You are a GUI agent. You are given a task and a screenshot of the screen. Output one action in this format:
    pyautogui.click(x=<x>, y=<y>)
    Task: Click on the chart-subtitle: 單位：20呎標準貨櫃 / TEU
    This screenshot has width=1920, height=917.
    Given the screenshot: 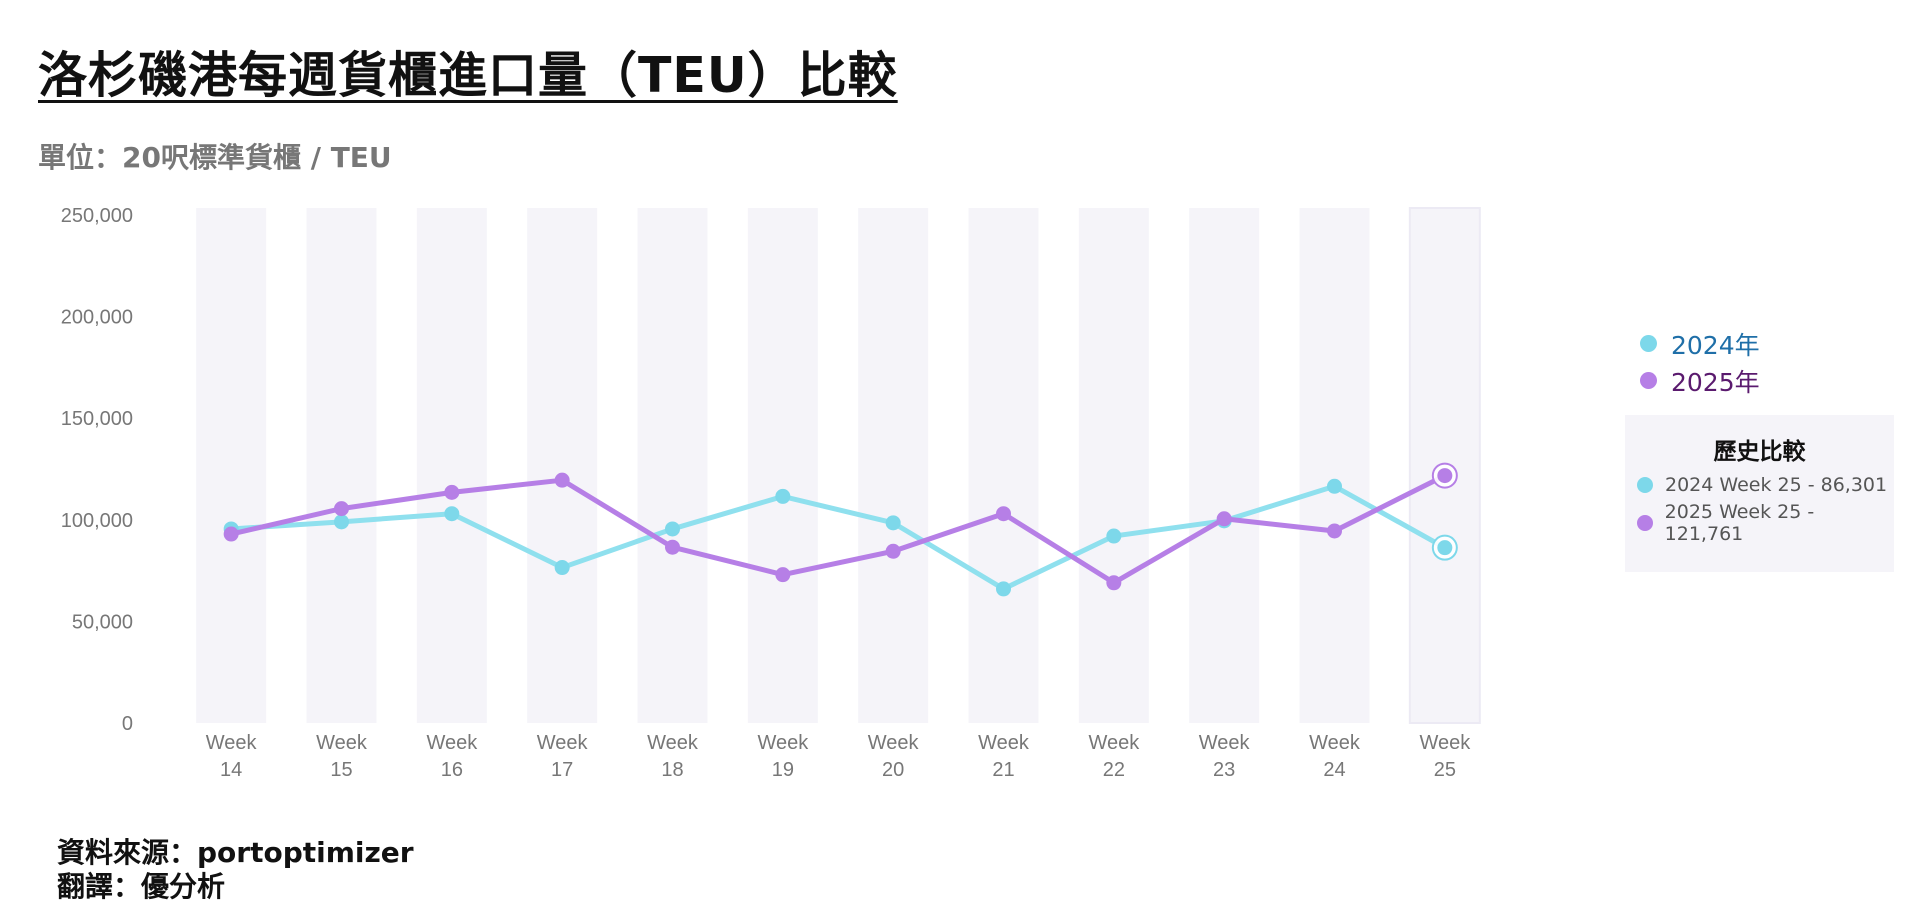 What is the action you would take?
    pyautogui.click(x=215, y=157)
    